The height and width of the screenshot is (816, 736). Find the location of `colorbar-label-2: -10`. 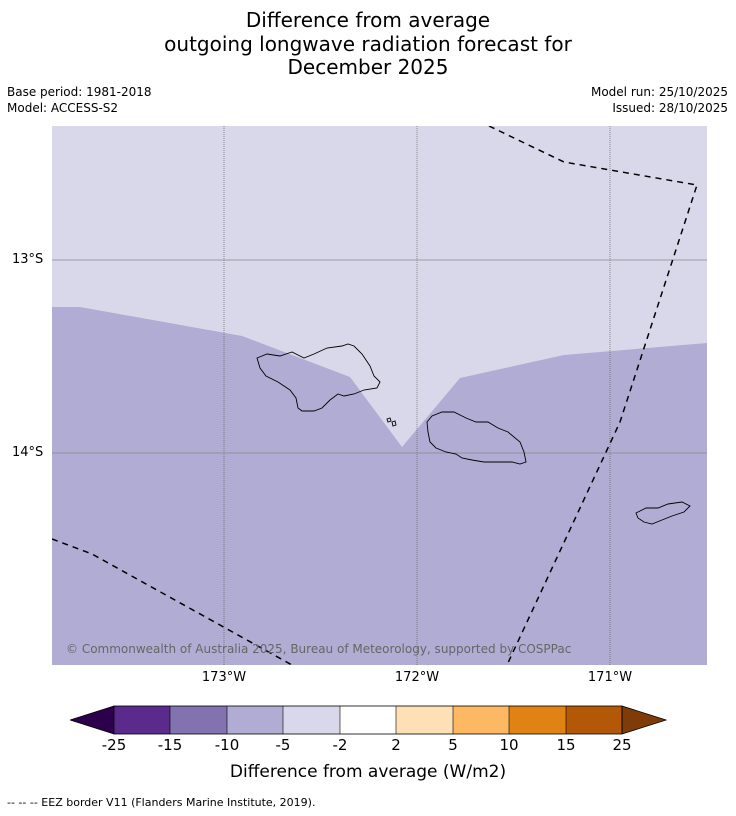

colorbar-label-2: -10 is located at coordinates (227, 745).